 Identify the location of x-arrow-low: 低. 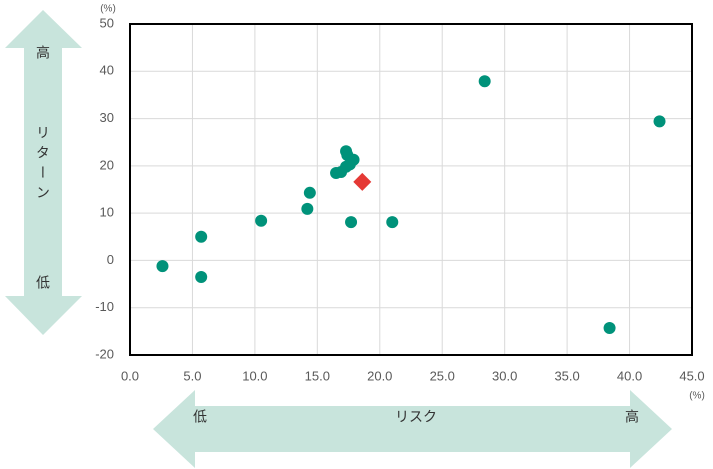
(200, 417).